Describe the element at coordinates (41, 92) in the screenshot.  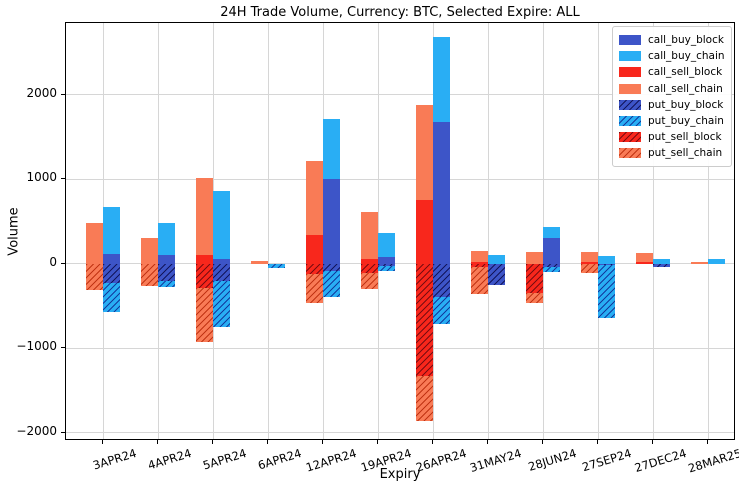
I see `y-tick-label: 2000` at that location.